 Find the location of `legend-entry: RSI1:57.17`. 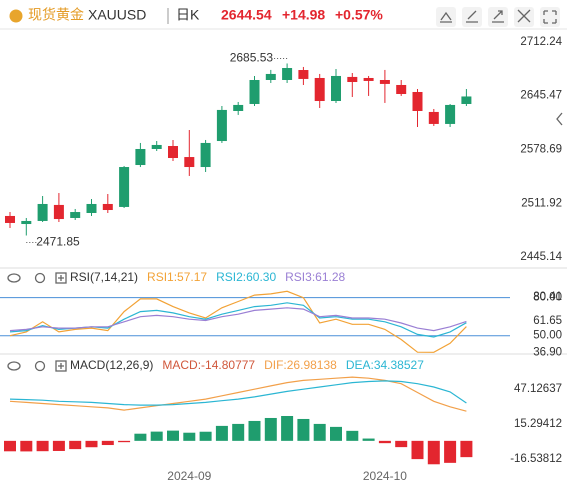

legend-entry: RSI1:57.17 is located at coordinates (177, 277).